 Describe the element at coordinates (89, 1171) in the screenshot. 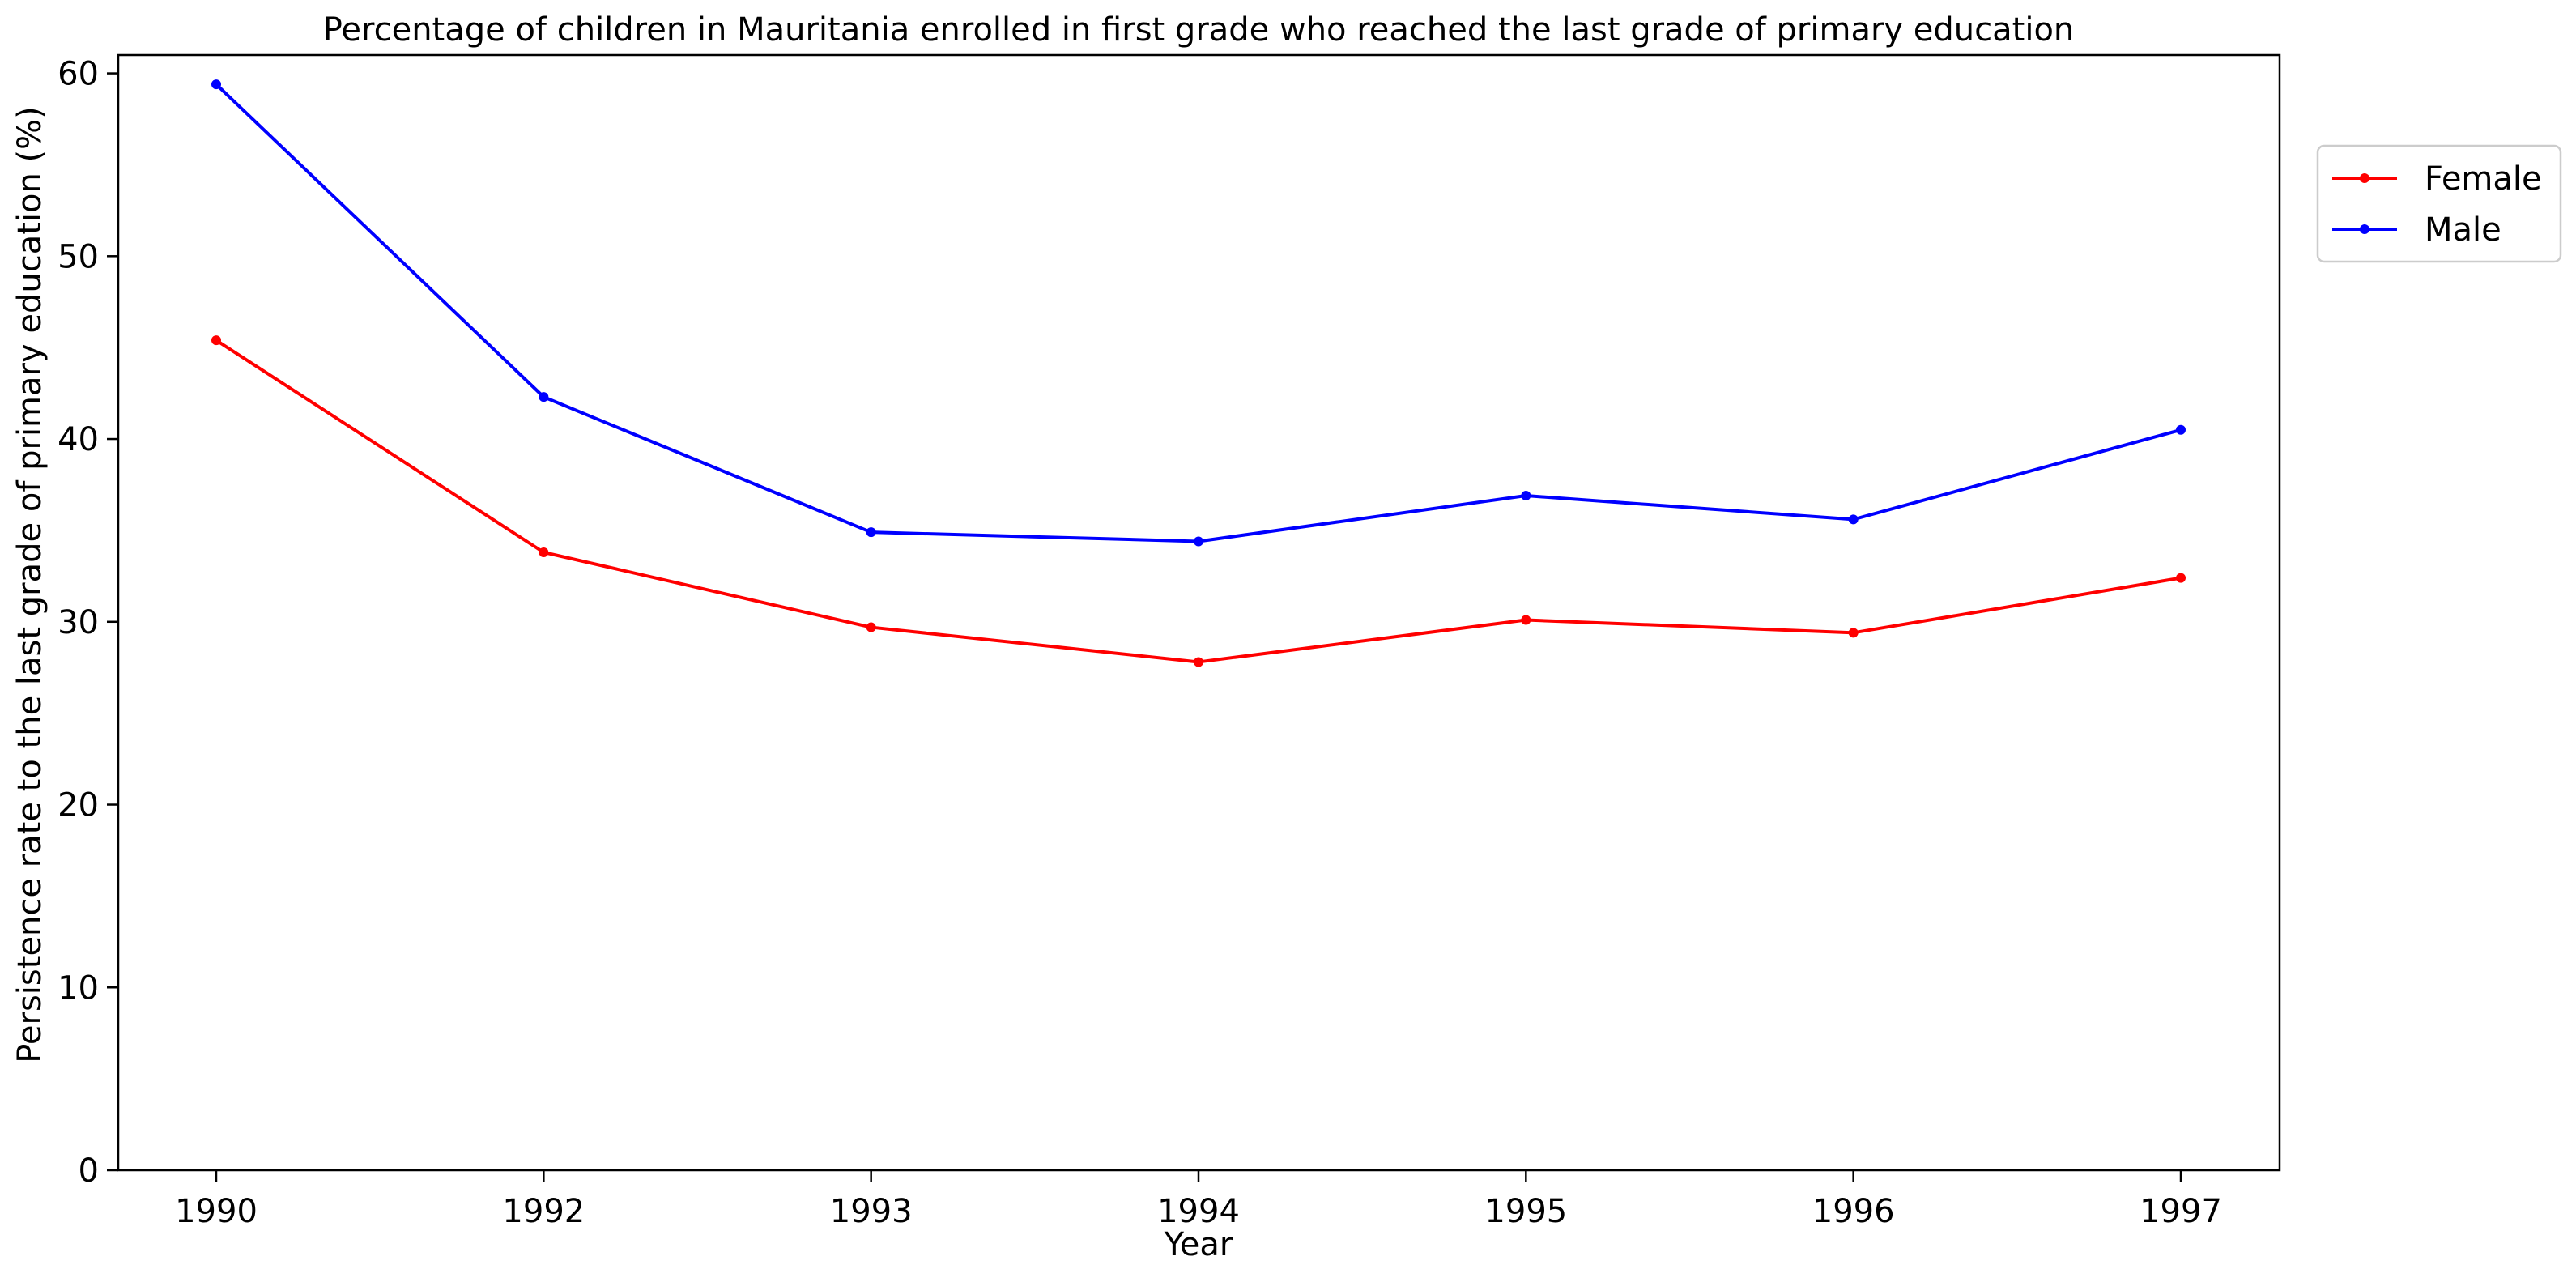

I see `y-tick-label: 0` at that location.